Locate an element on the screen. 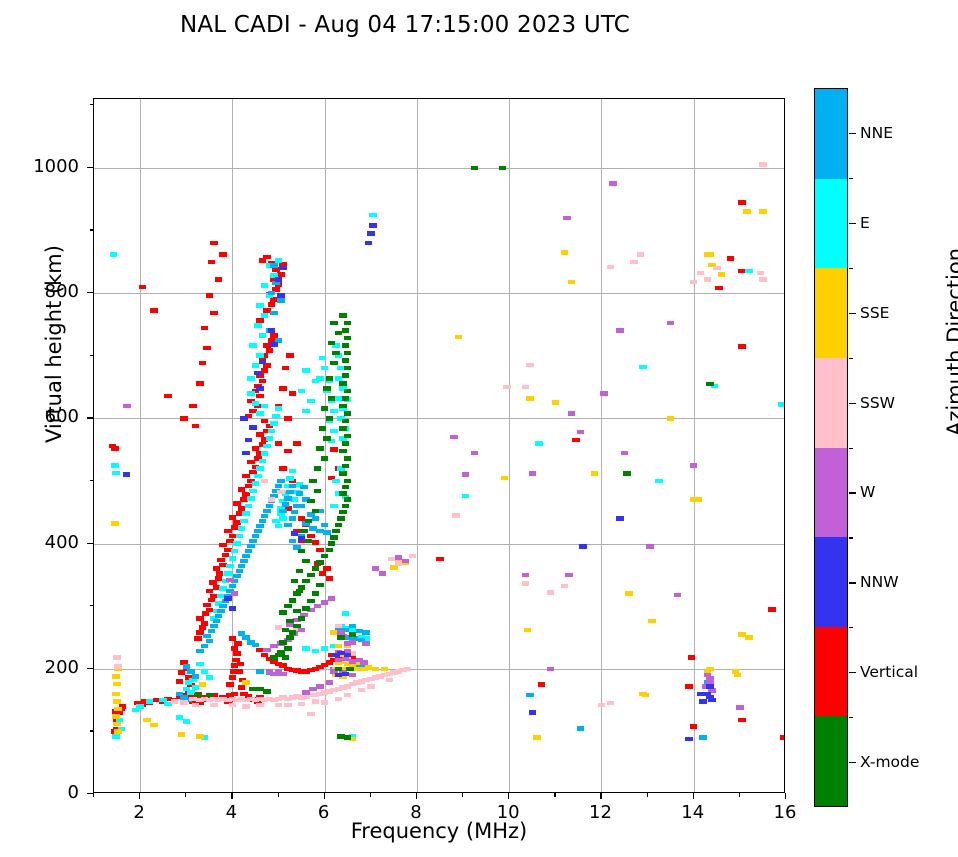 This screenshot has width=958, height=857. colorbar-segment-x-mode is located at coordinates (831, 761).